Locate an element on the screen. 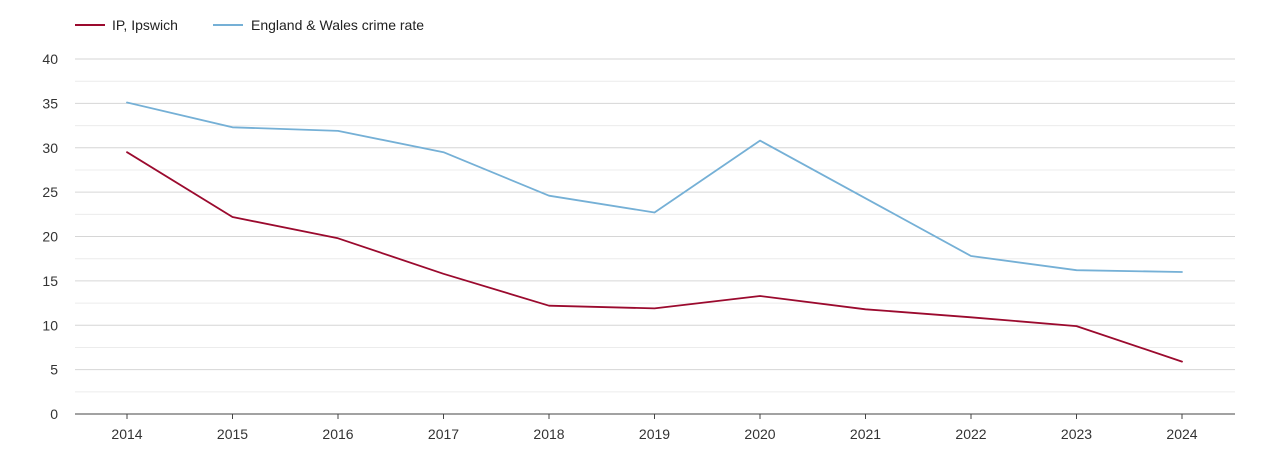  y-tick-label: 0 is located at coordinates (54, 414).